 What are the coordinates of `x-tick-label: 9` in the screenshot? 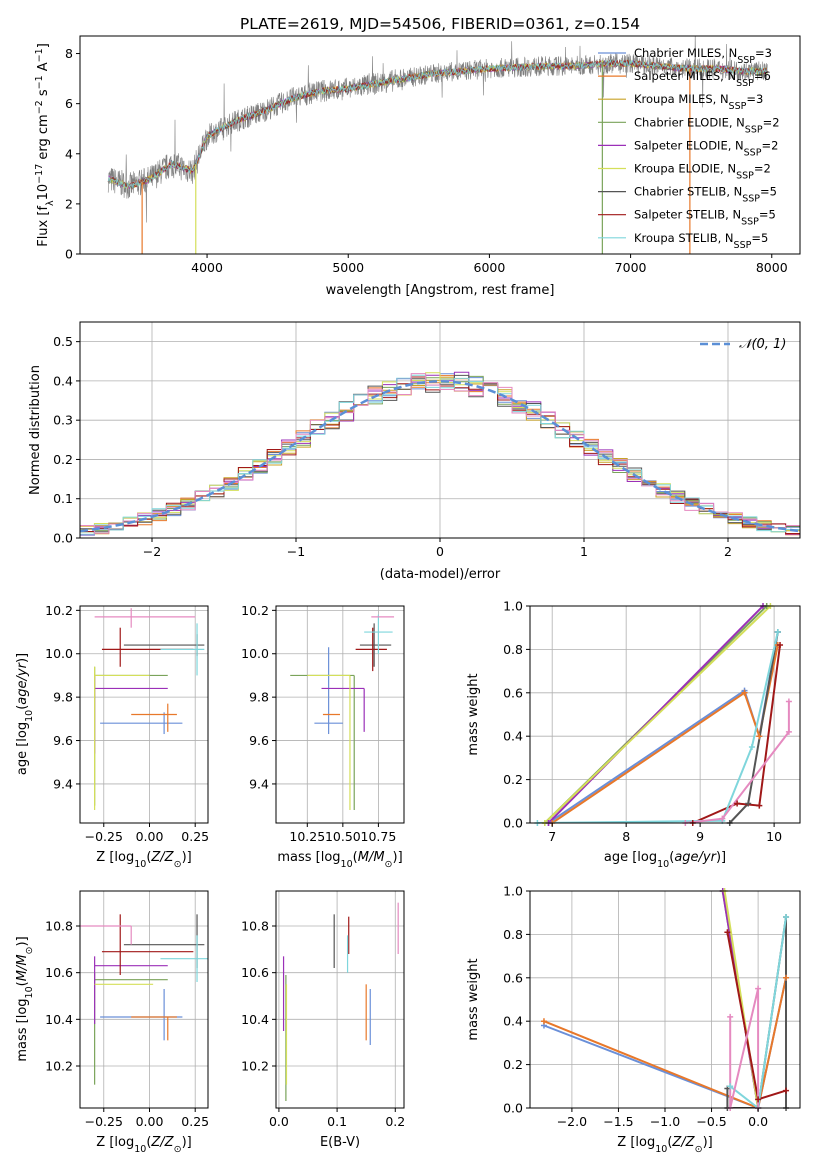 It's located at (700, 836).